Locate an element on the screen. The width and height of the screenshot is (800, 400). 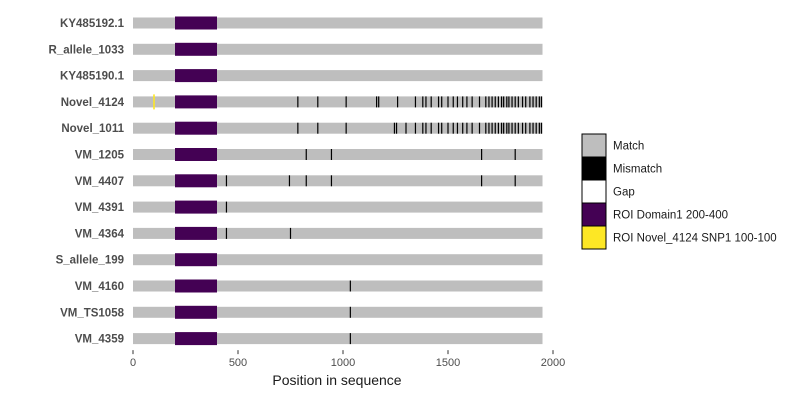
sequence-label: VM_TS1058 is located at coordinates (92, 313).